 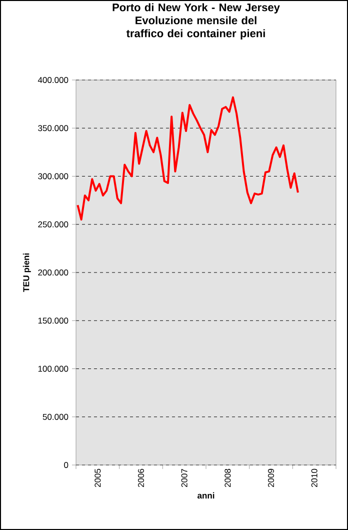 What do you see at coordinates (184, 478) in the screenshot?
I see `x-tick-label: 2007` at bounding box center [184, 478].